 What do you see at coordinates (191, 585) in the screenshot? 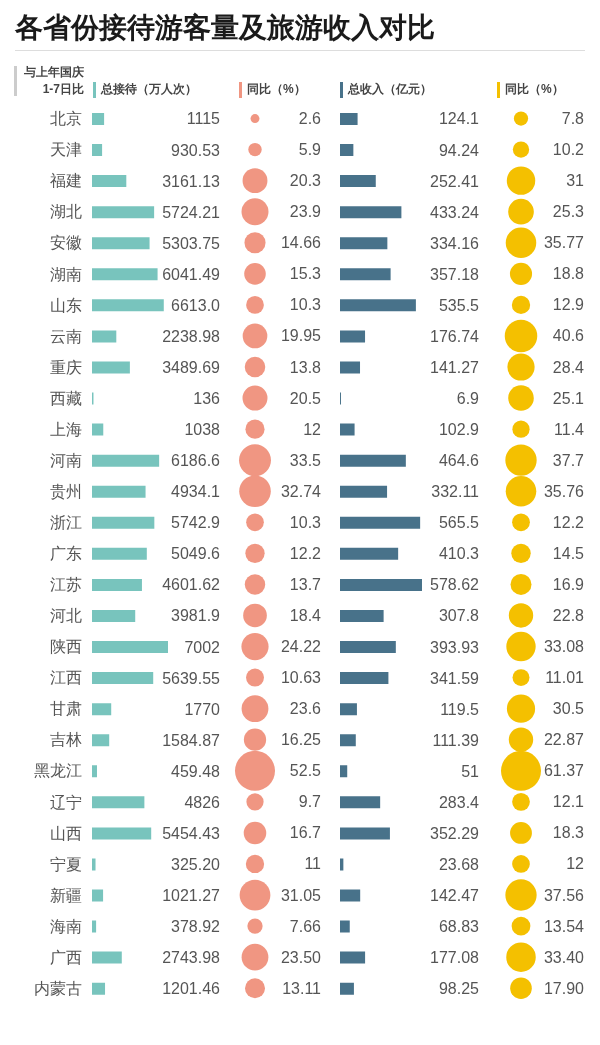
I see `data-label: 4601.62` at bounding box center [191, 585].